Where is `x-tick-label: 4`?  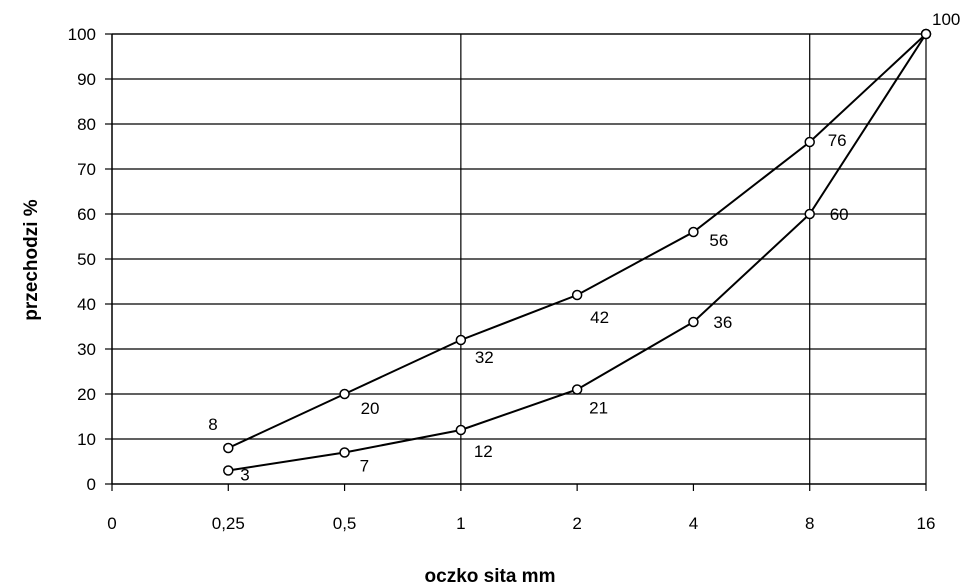
x-tick-label: 4 is located at coordinates (693, 523).